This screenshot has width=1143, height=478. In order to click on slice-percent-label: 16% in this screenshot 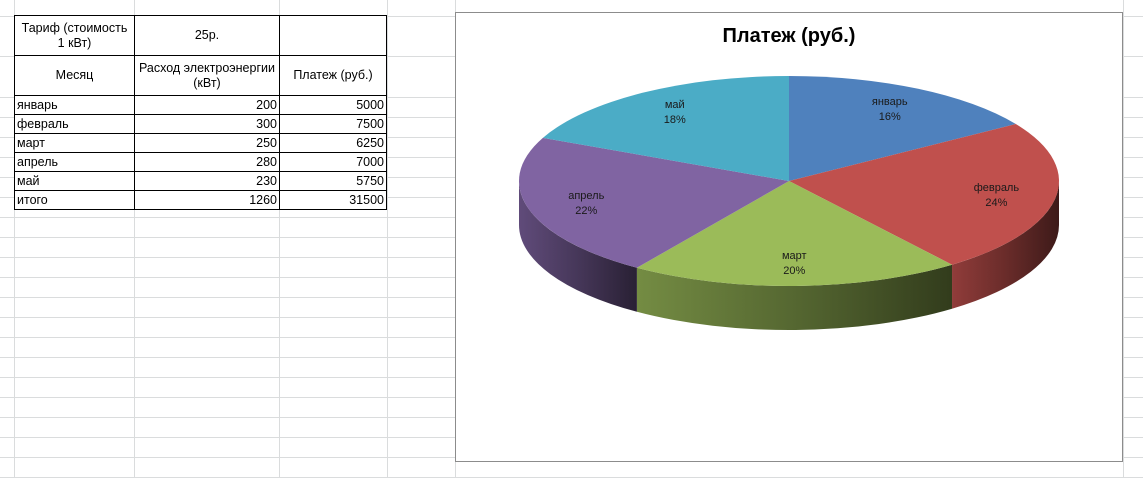, I will do `click(890, 117)`.